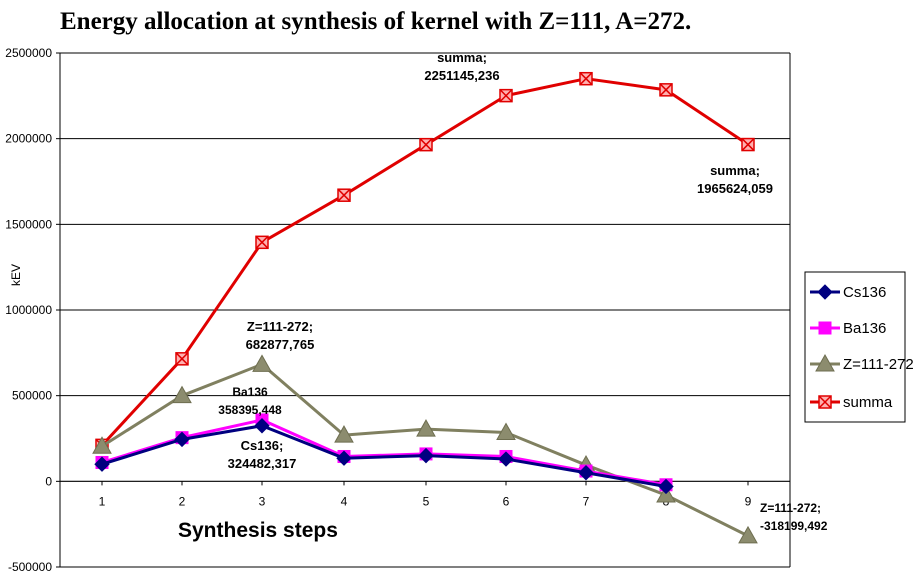 The height and width of the screenshot is (584, 916). What do you see at coordinates (258, 530) in the screenshot?
I see `x-axis-label: Synthesis steps` at bounding box center [258, 530].